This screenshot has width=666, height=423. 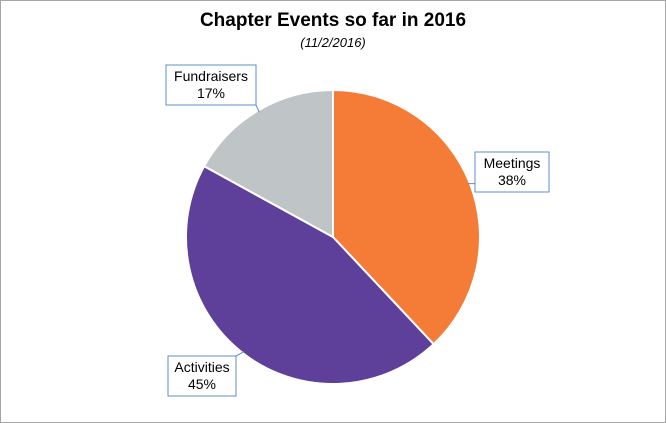 I want to click on callout-box-activities, so click(x=202, y=376).